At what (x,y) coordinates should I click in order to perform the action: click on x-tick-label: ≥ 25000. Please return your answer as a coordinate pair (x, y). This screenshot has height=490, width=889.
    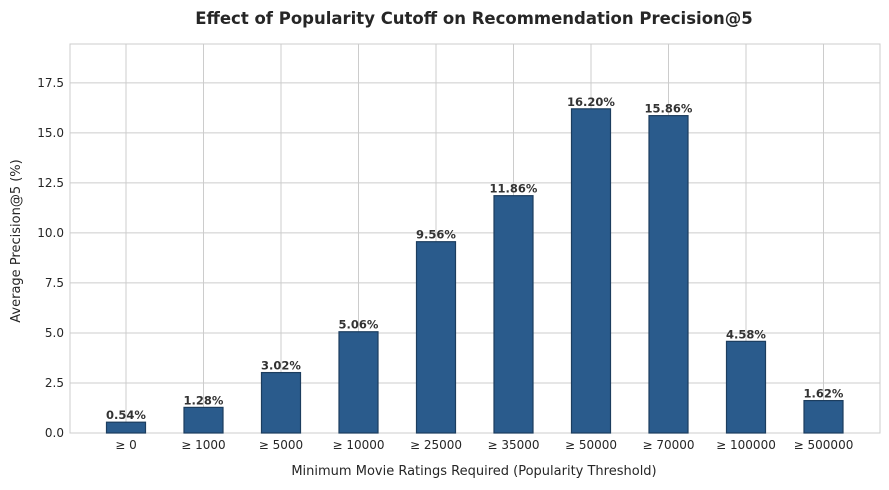
    Looking at the image, I should click on (436, 445).